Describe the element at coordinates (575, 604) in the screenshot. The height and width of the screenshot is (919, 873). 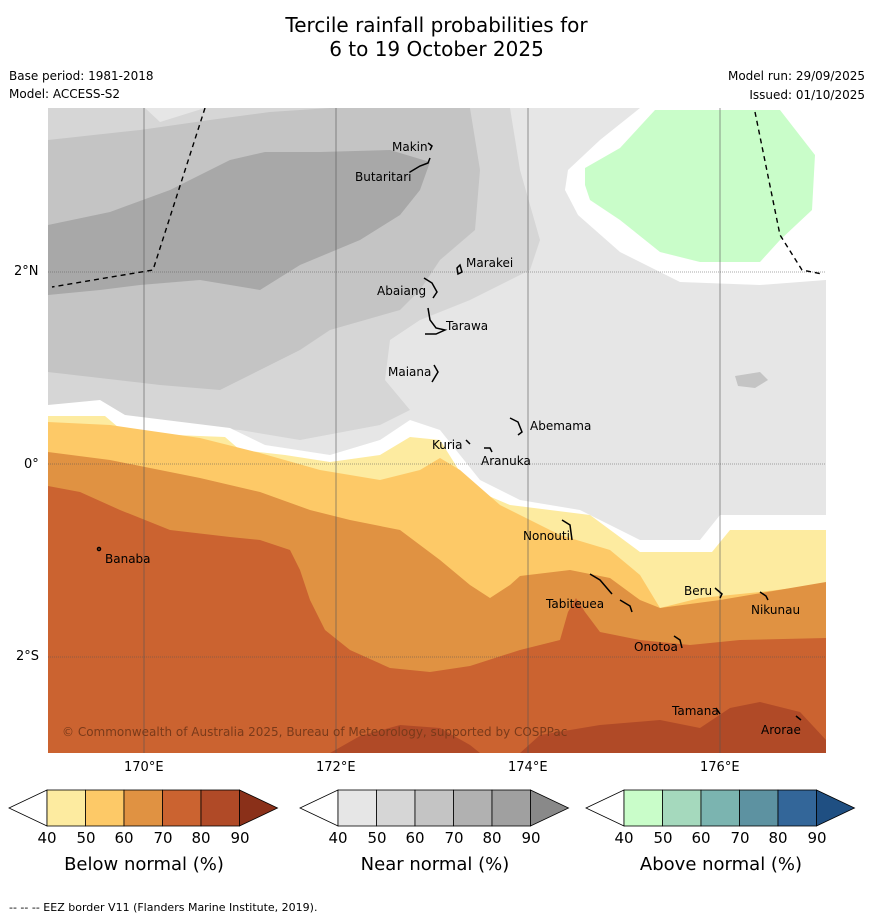
I see `place-label-tabiteuea: Tabiteuea` at that location.